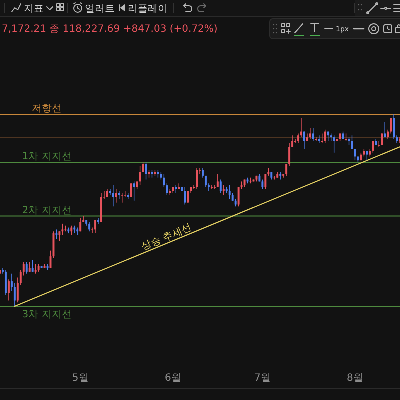 Image resolution: width=400 pixels, height=400 pixels. I want to click on x-tick-label: 7월, so click(262, 378).